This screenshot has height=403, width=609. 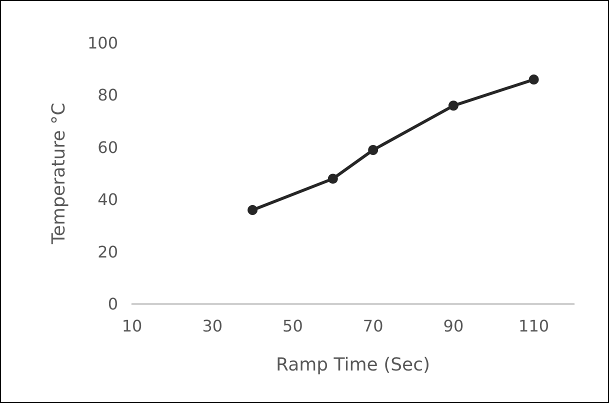 I want to click on y-tick-label: 100, so click(x=102, y=43).